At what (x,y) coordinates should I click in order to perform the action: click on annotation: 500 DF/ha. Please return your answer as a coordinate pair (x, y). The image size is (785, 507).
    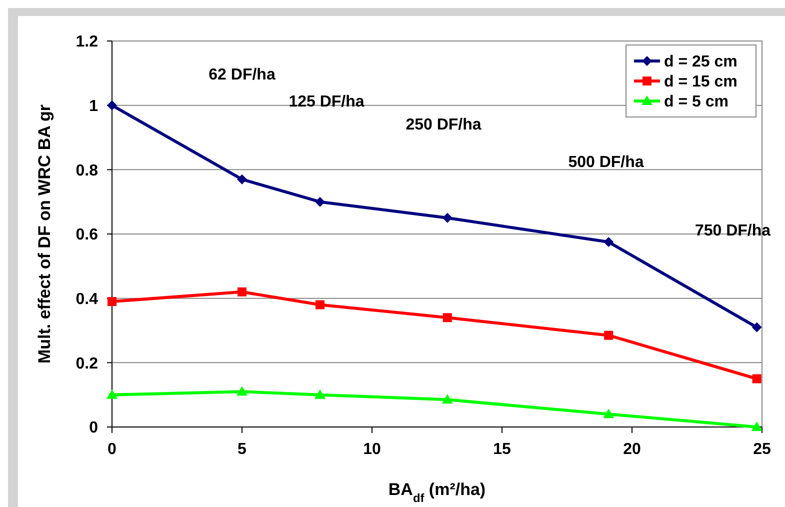
    Looking at the image, I should click on (606, 163).